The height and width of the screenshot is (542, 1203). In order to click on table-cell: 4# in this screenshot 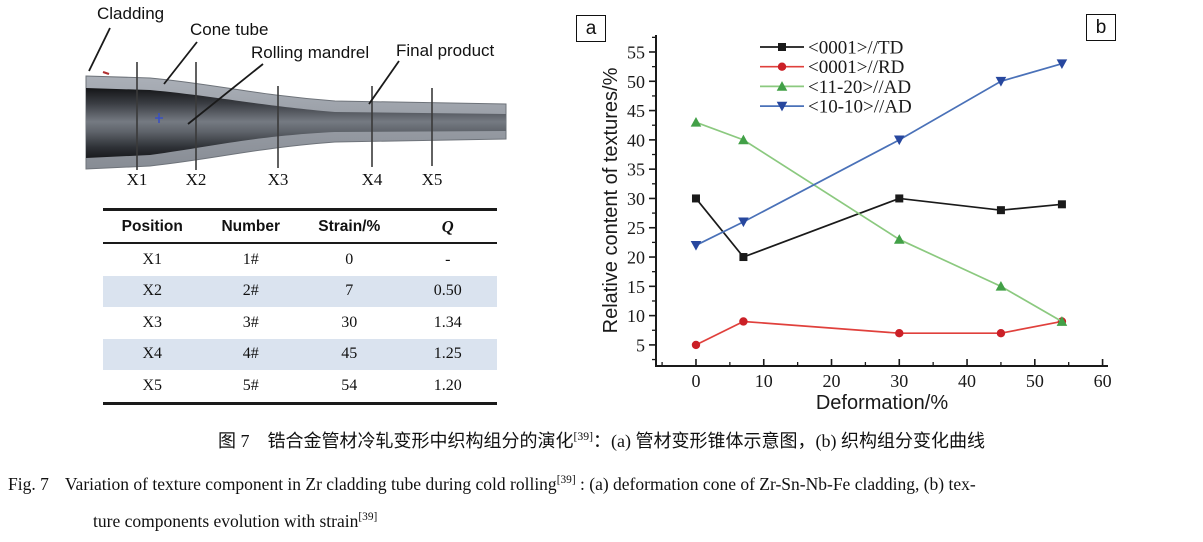, I will do `click(250, 354)`.